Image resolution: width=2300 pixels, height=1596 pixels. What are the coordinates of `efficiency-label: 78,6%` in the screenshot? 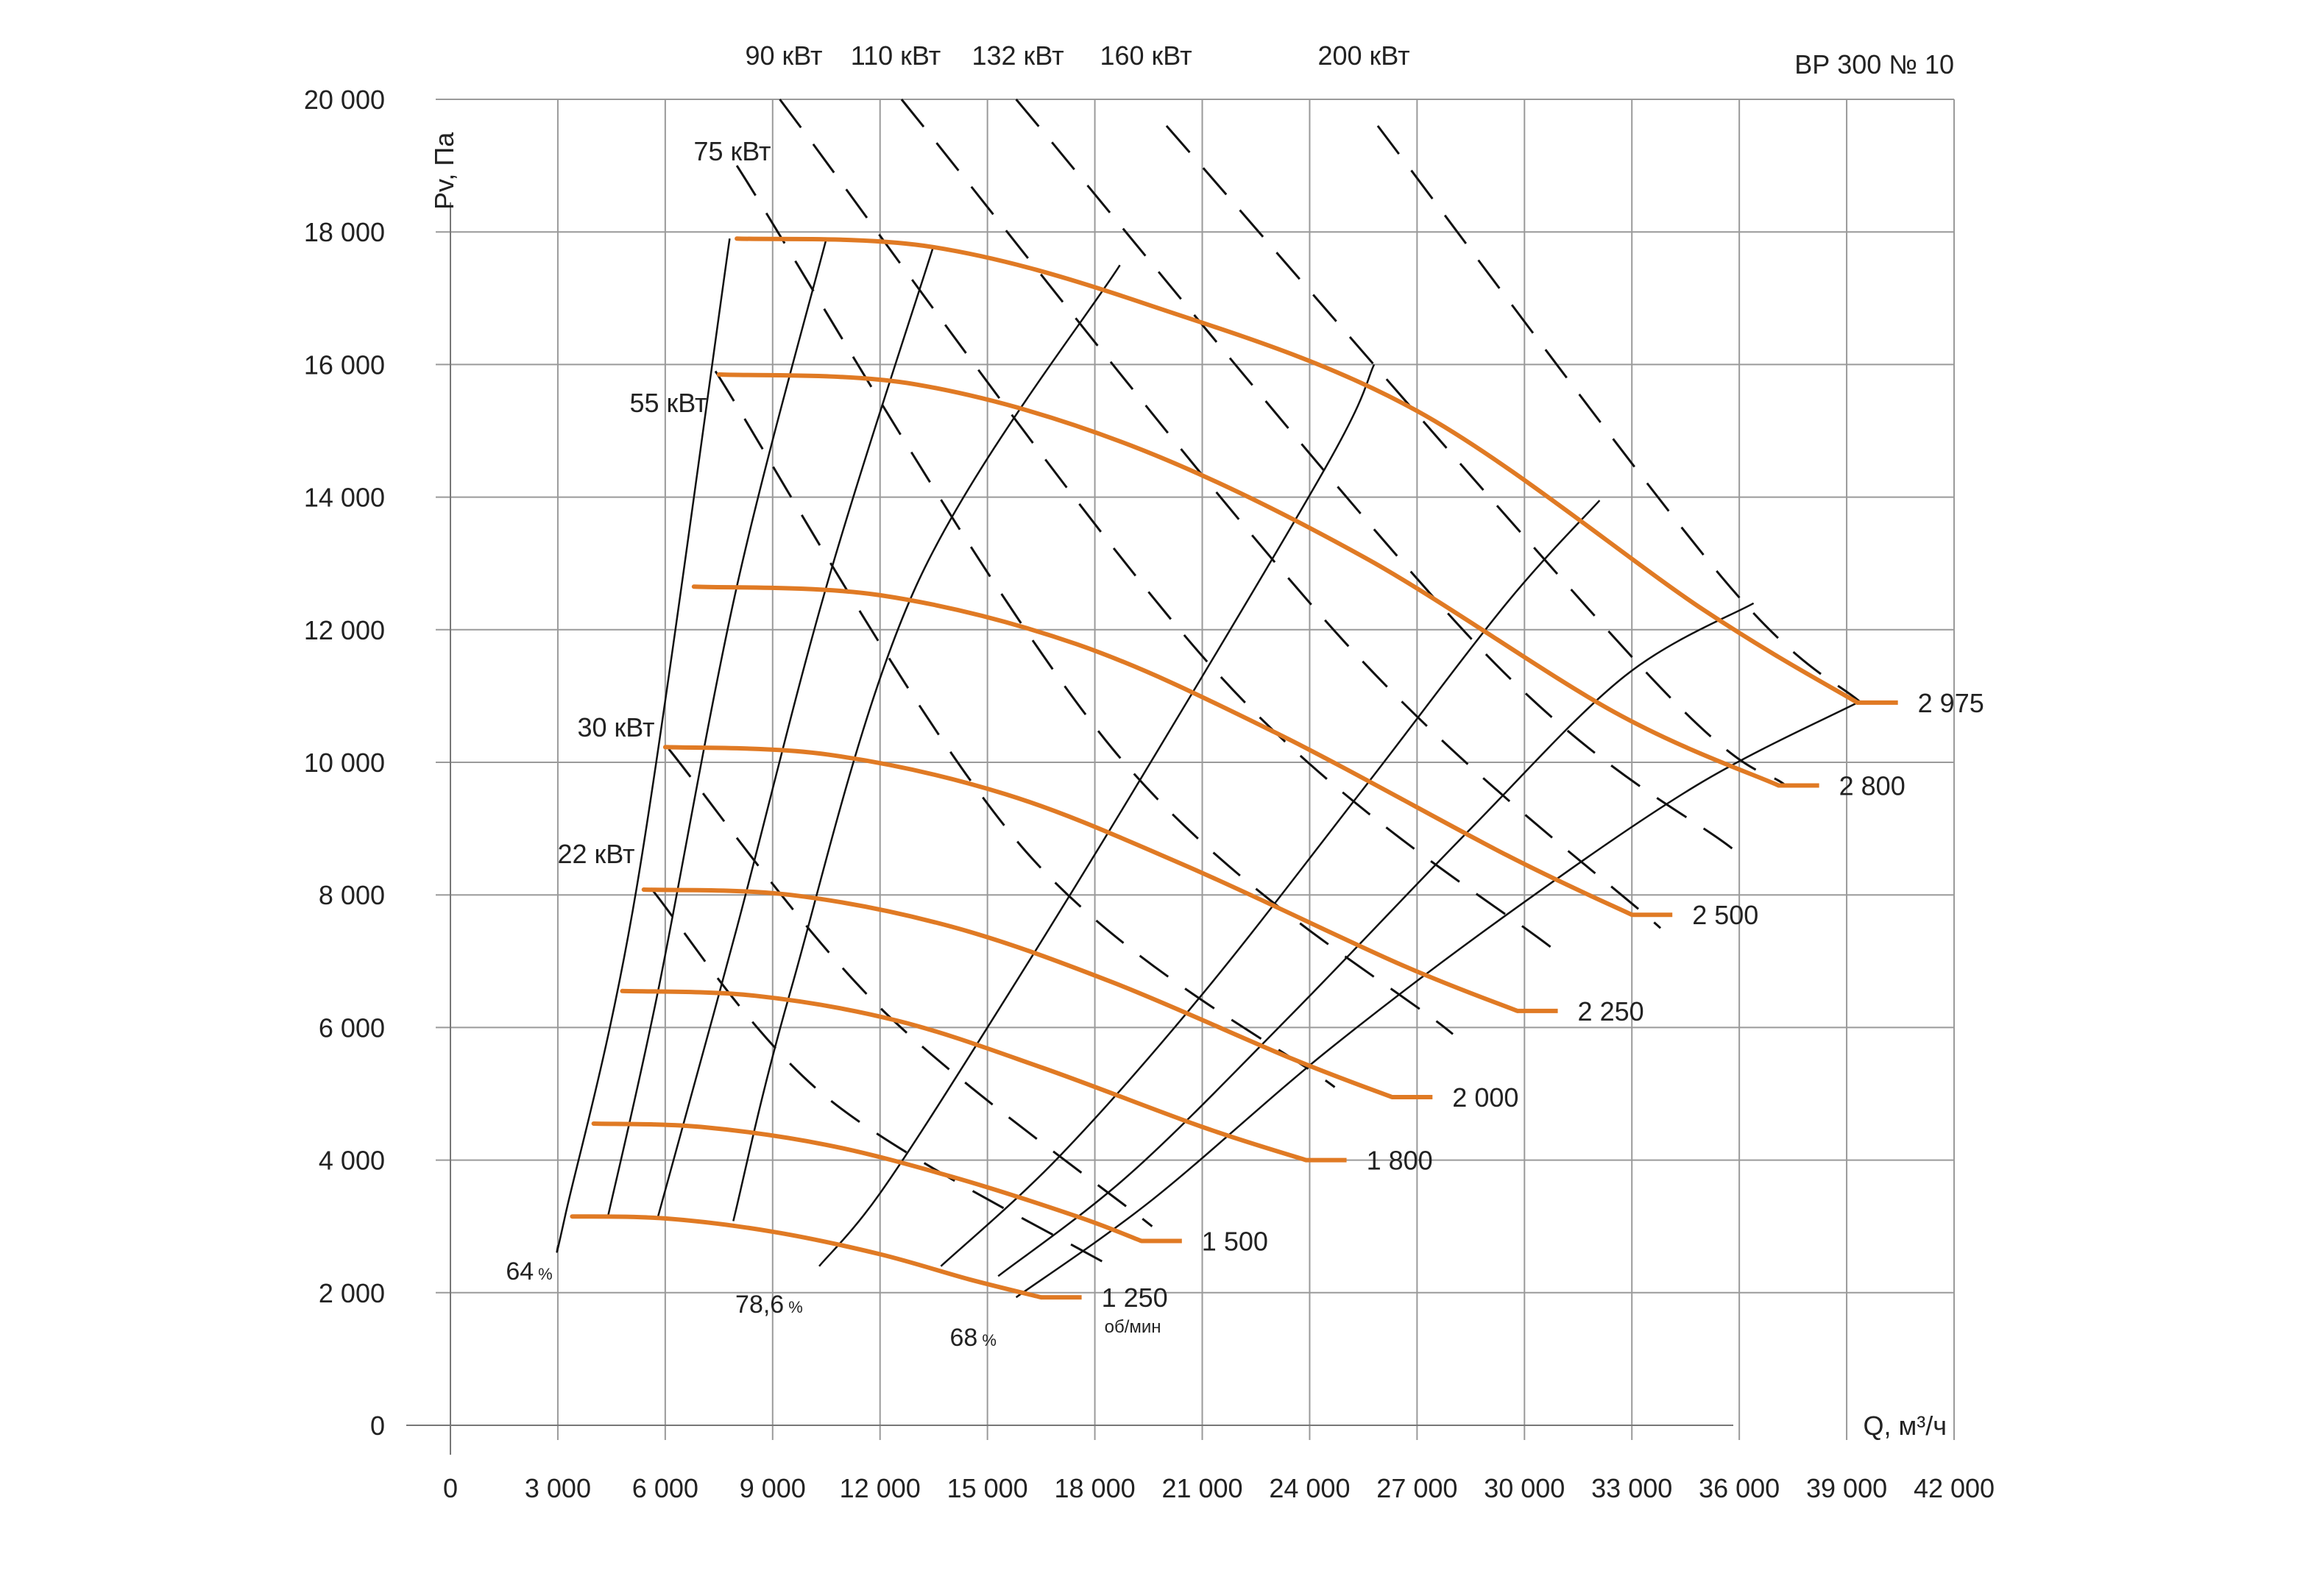 It's located at (769, 1305).